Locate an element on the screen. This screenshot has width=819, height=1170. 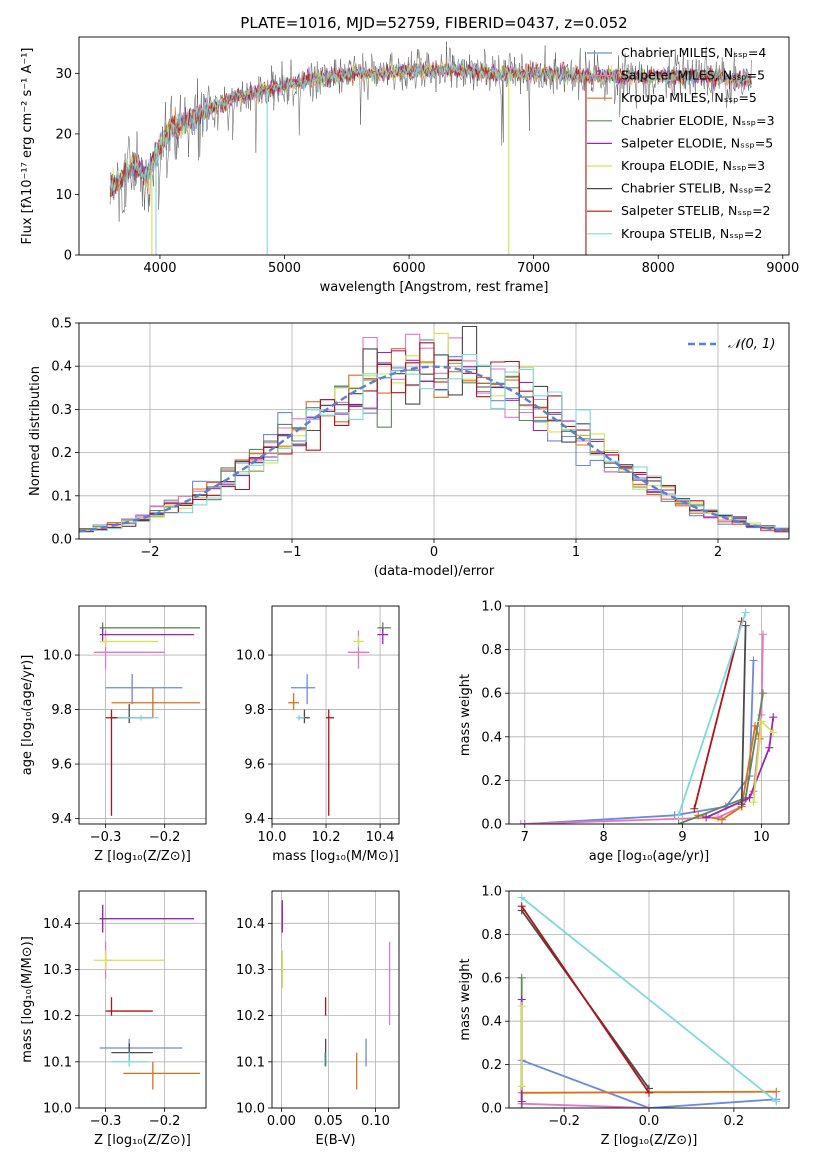
y-axis-label: mass [log₁₀(M/M⊙)] is located at coordinates (27, 999).